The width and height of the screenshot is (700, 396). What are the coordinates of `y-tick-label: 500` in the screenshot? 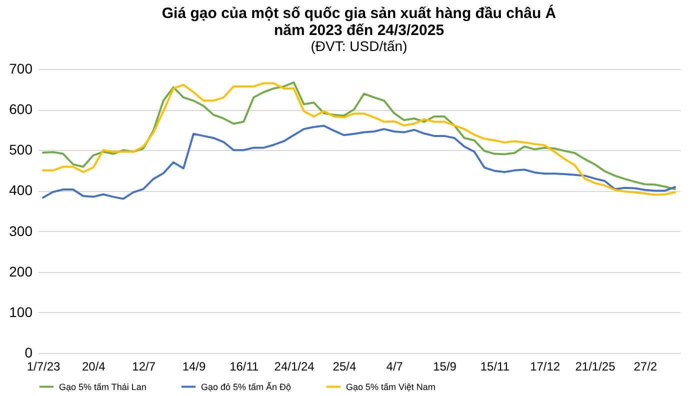 It's located at (21, 150).